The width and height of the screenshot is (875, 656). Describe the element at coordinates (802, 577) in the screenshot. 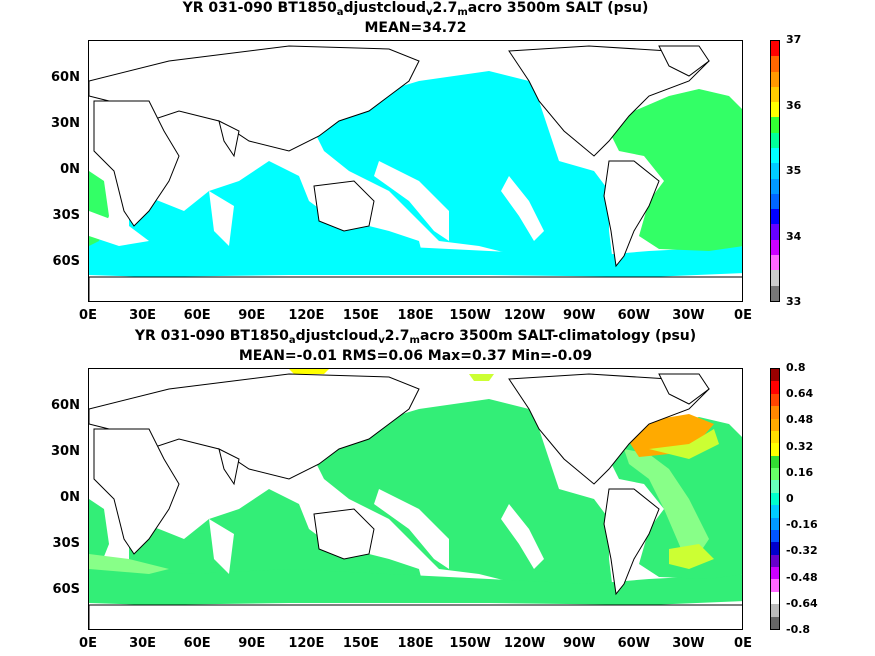

I see `colorbar-tick-label: -0.48` at that location.